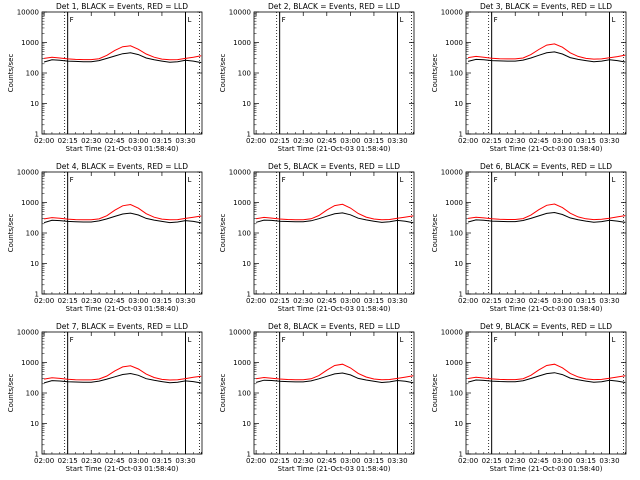  I want to click on panel-title: Det 2, BLACK = Events, RED = LLD, so click(334, 6).